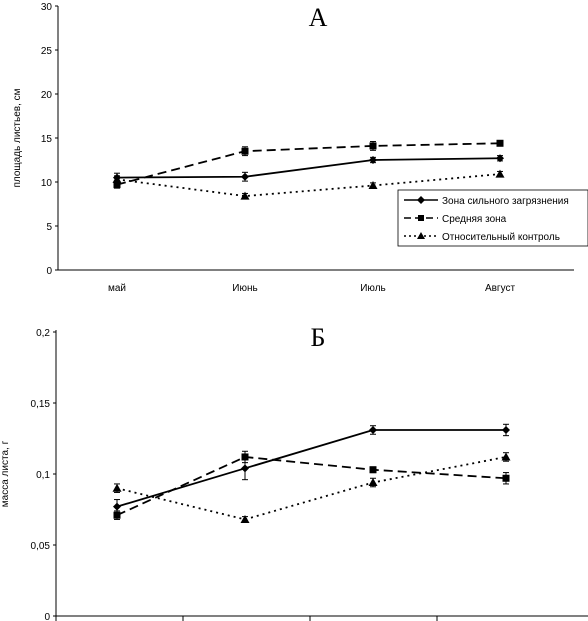 The height and width of the screenshot is (621, 588). I want to click on y-tick-label: 0,2, so click(43, 333).